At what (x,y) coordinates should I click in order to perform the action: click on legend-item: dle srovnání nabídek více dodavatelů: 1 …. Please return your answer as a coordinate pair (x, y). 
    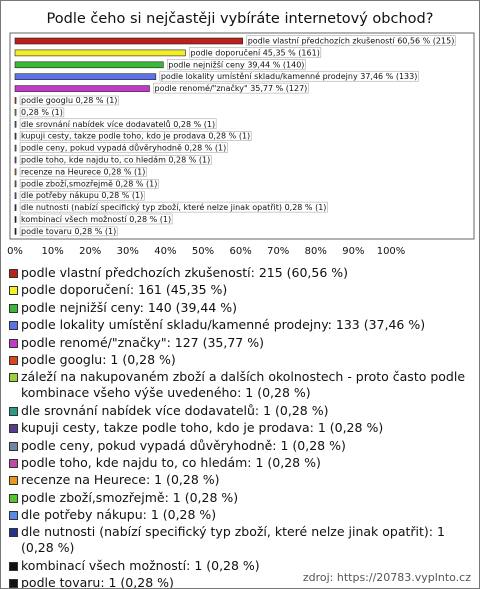
    Looking at the image, I should click on (240, 411).